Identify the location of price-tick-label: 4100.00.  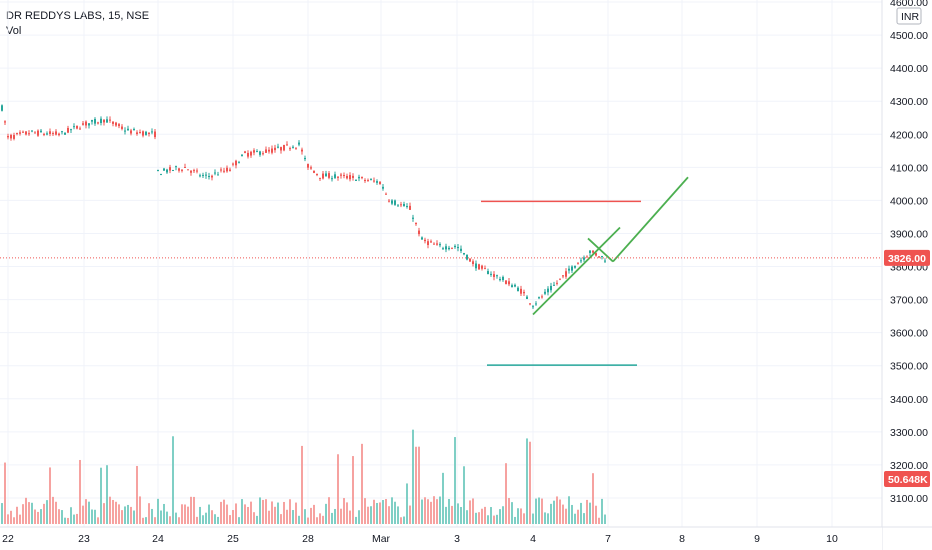
(909, 168).